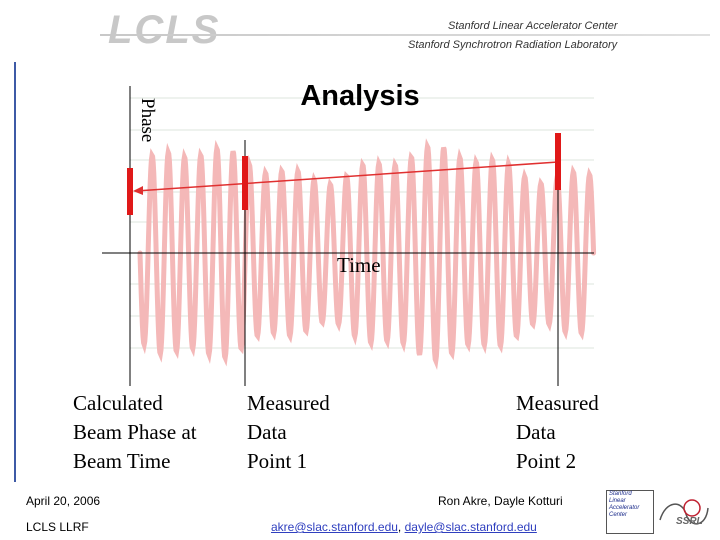  What do you see at coordinates (118, 403) in the screenshot?
I see `caption-line: Calculated` at bounding box center [118, 403].